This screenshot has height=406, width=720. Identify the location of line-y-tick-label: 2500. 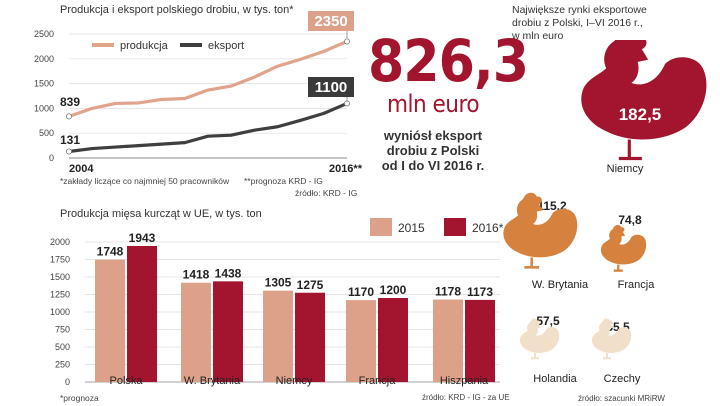
(44, 34).